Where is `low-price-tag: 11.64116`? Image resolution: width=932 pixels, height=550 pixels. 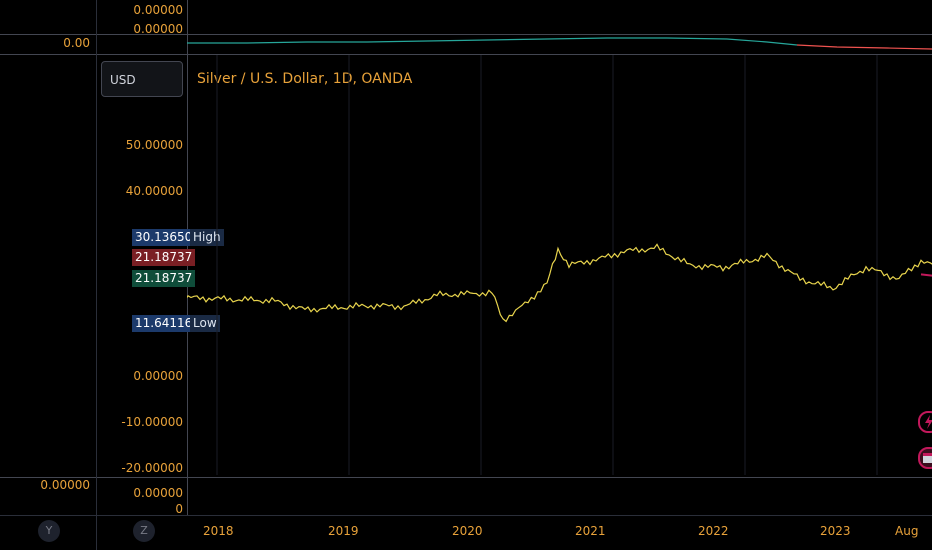
low-price-tag: 11.64116 is located at coordinates (164, 323).